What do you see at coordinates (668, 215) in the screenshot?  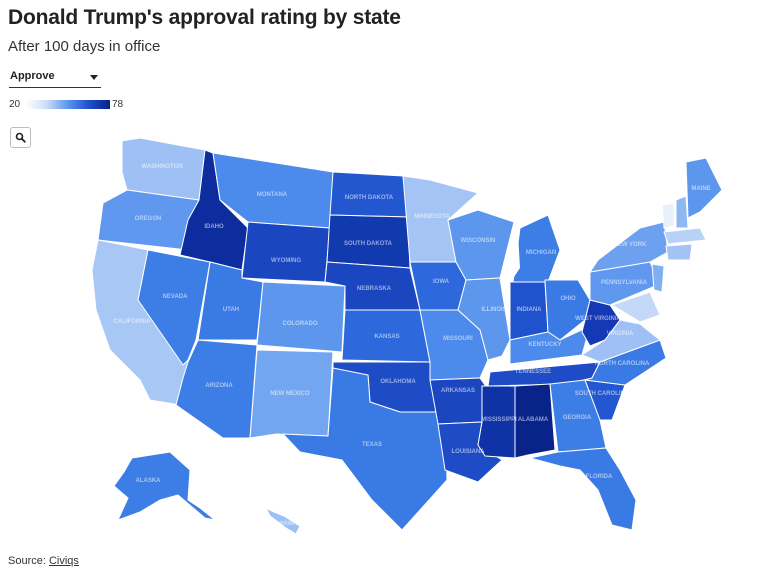 I see `state-VT` at bounding box center [668, 215].